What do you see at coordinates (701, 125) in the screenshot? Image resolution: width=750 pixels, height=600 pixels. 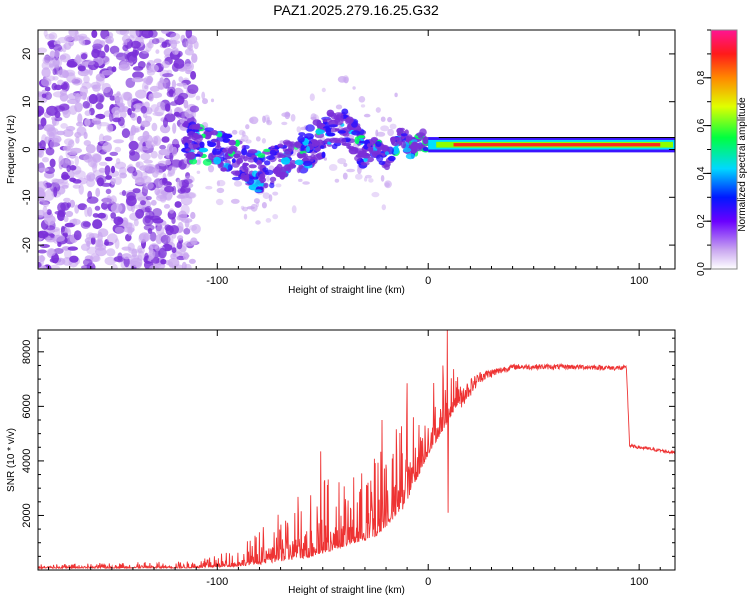 I see `colorbar-tick-label: 0.6` at bounding box center [701, 125].